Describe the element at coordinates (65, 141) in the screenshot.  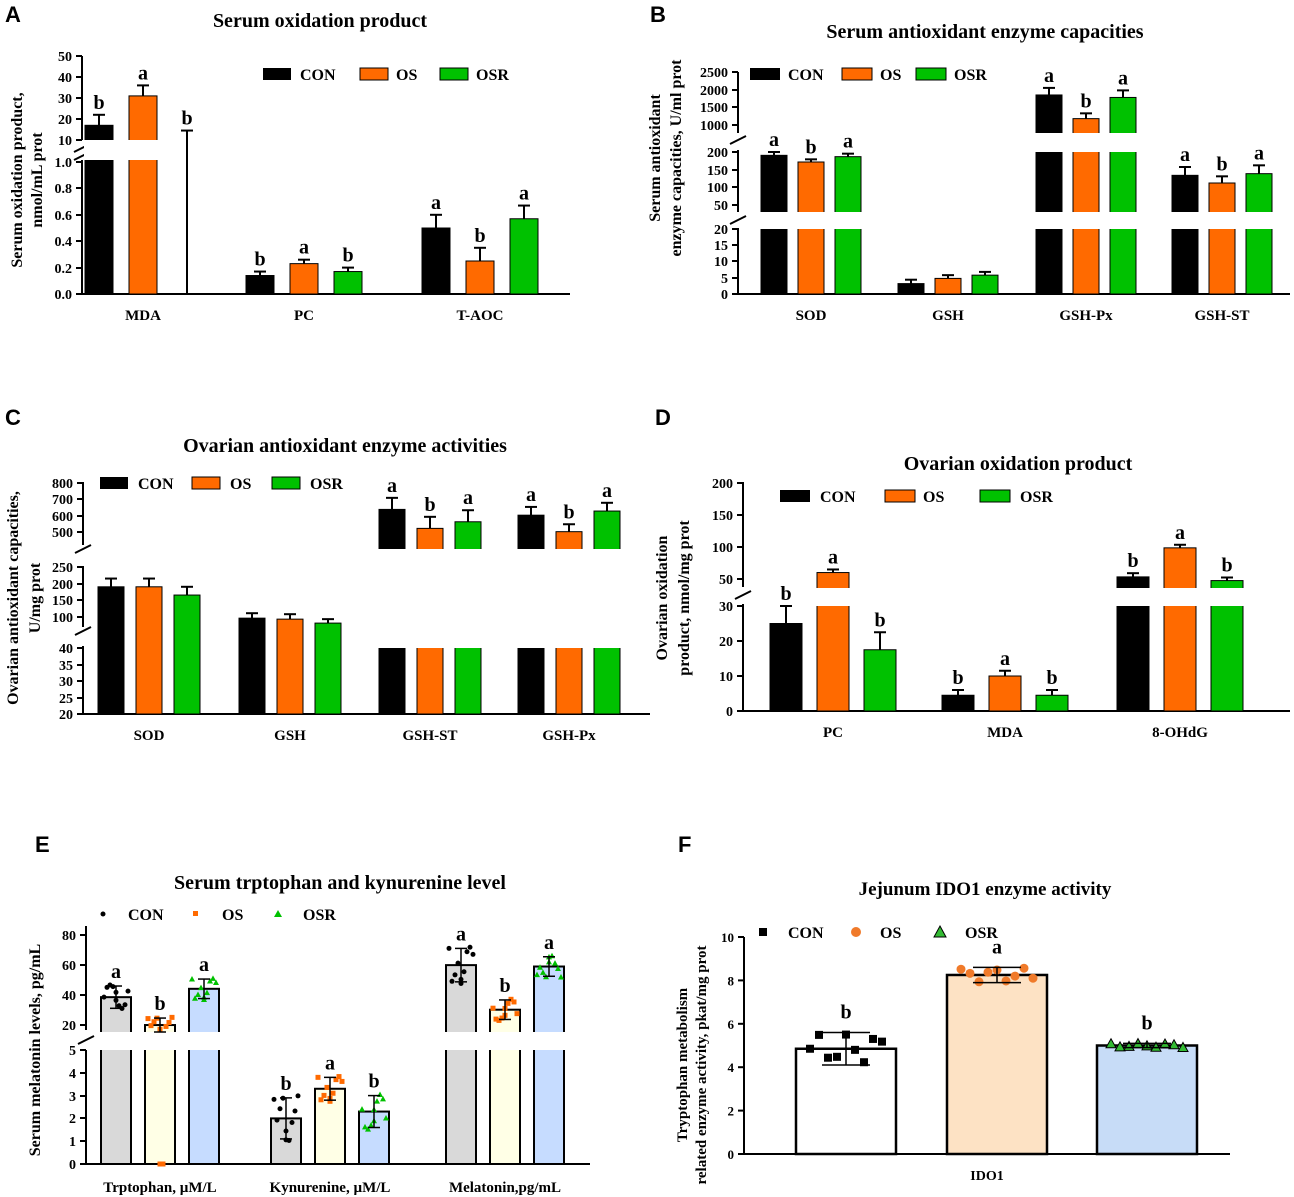
I see `tick-label: 10` at that location.